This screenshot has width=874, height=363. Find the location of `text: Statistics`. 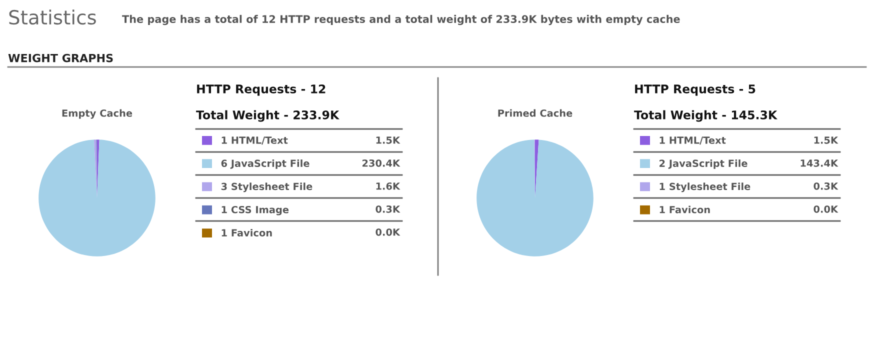

text: Statistics is located at coordinates (52, 17).